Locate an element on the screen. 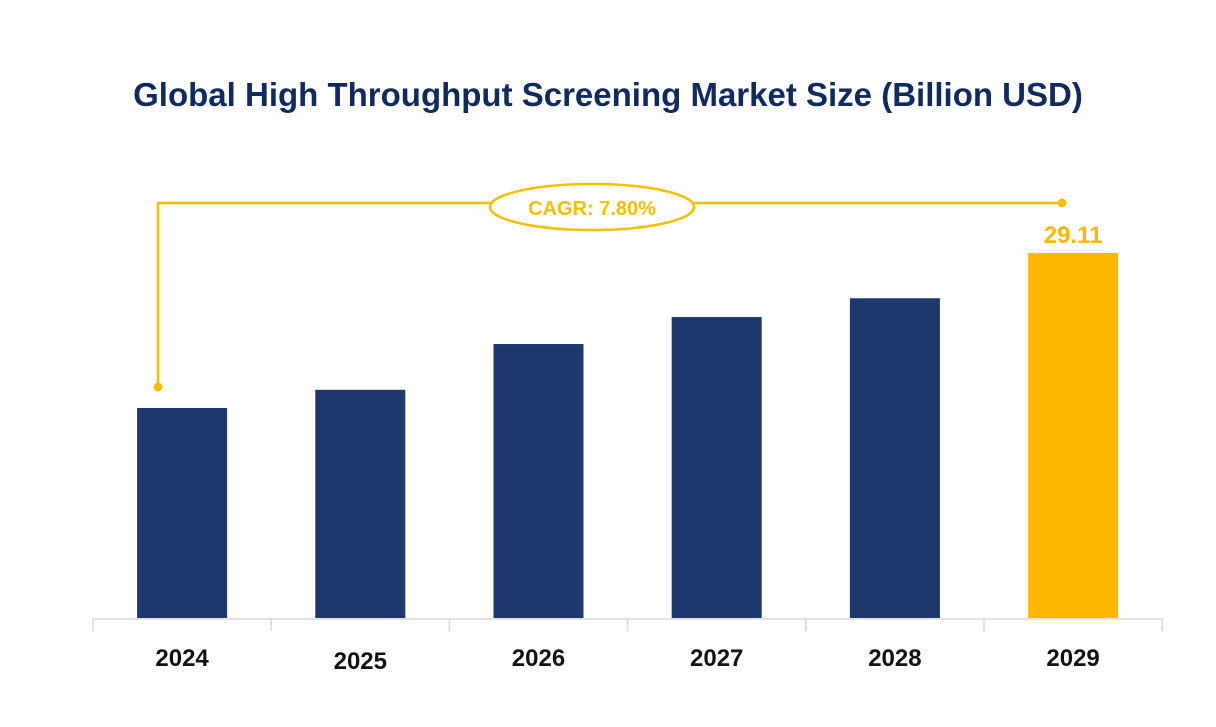 This screenshot has width=1216, height=727. bar-2024 is located at coordinates (182, 512).